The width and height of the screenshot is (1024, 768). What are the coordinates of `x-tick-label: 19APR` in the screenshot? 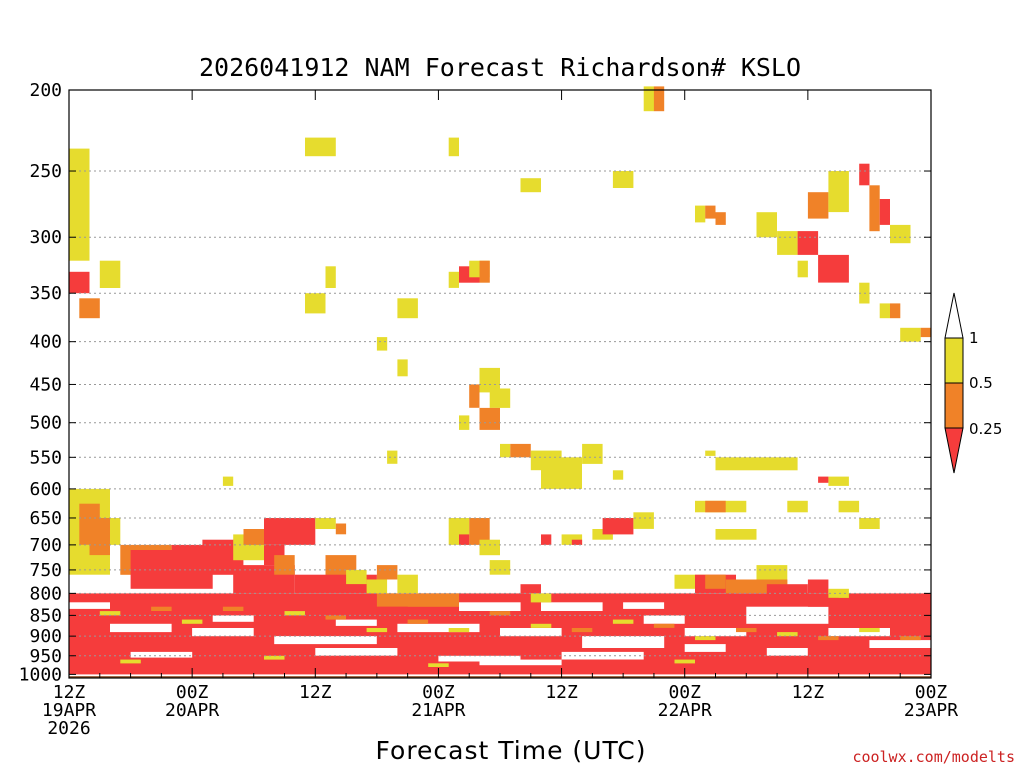 It's located at (69, 710).